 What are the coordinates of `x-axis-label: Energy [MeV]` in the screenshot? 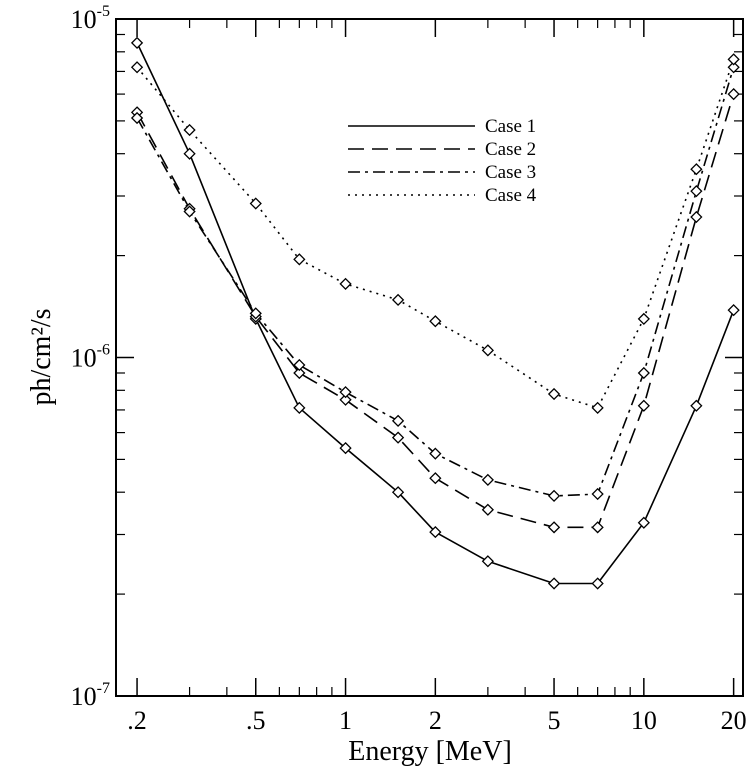 It's located at (430, 751).